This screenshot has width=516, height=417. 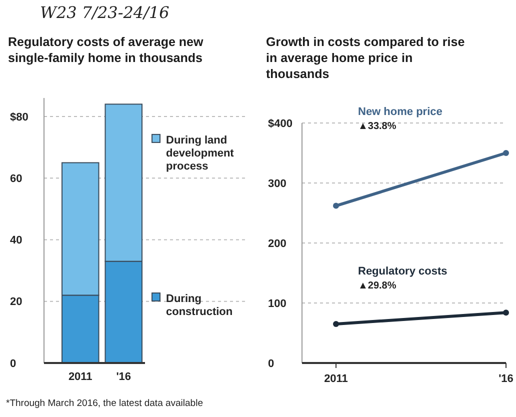 What do you see at coordinates (377, 126) in the screenshot?
I see `annotation: ▲33.8%` at bounding box center [377, 126].